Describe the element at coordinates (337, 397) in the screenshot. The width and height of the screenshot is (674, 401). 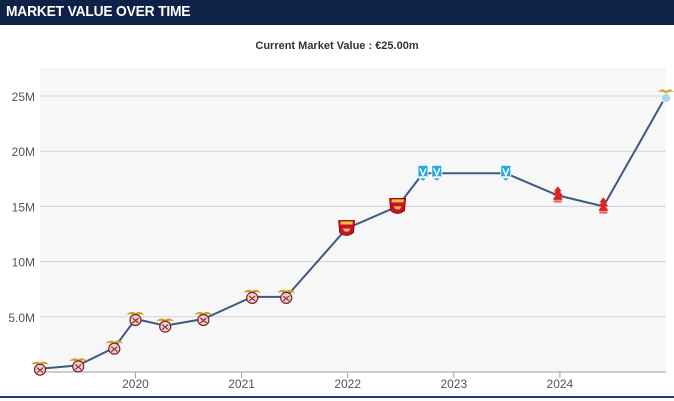
I see `bottom-divider` at that location.